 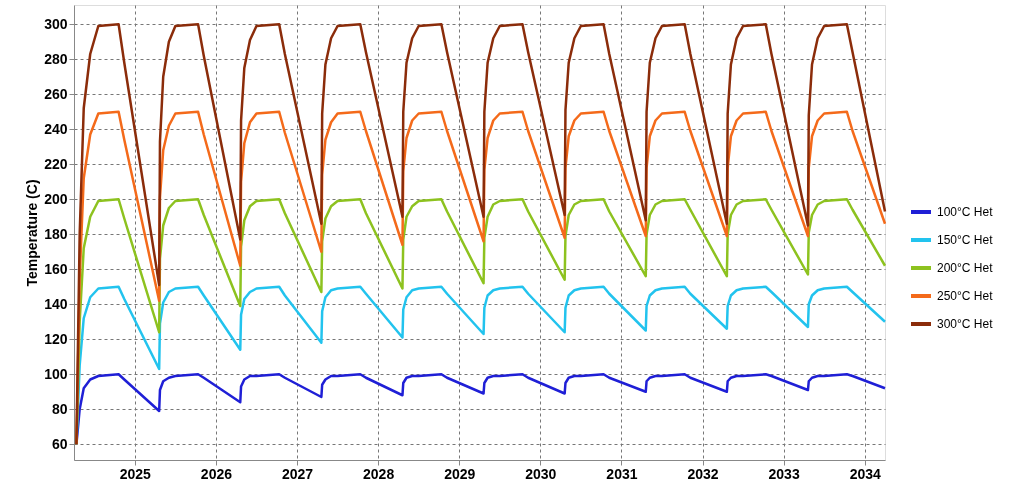 What do you see at coordinates (56, 23) in the screenshot?
I see `y-tick-label: 300` at bounding box center [56, 23].